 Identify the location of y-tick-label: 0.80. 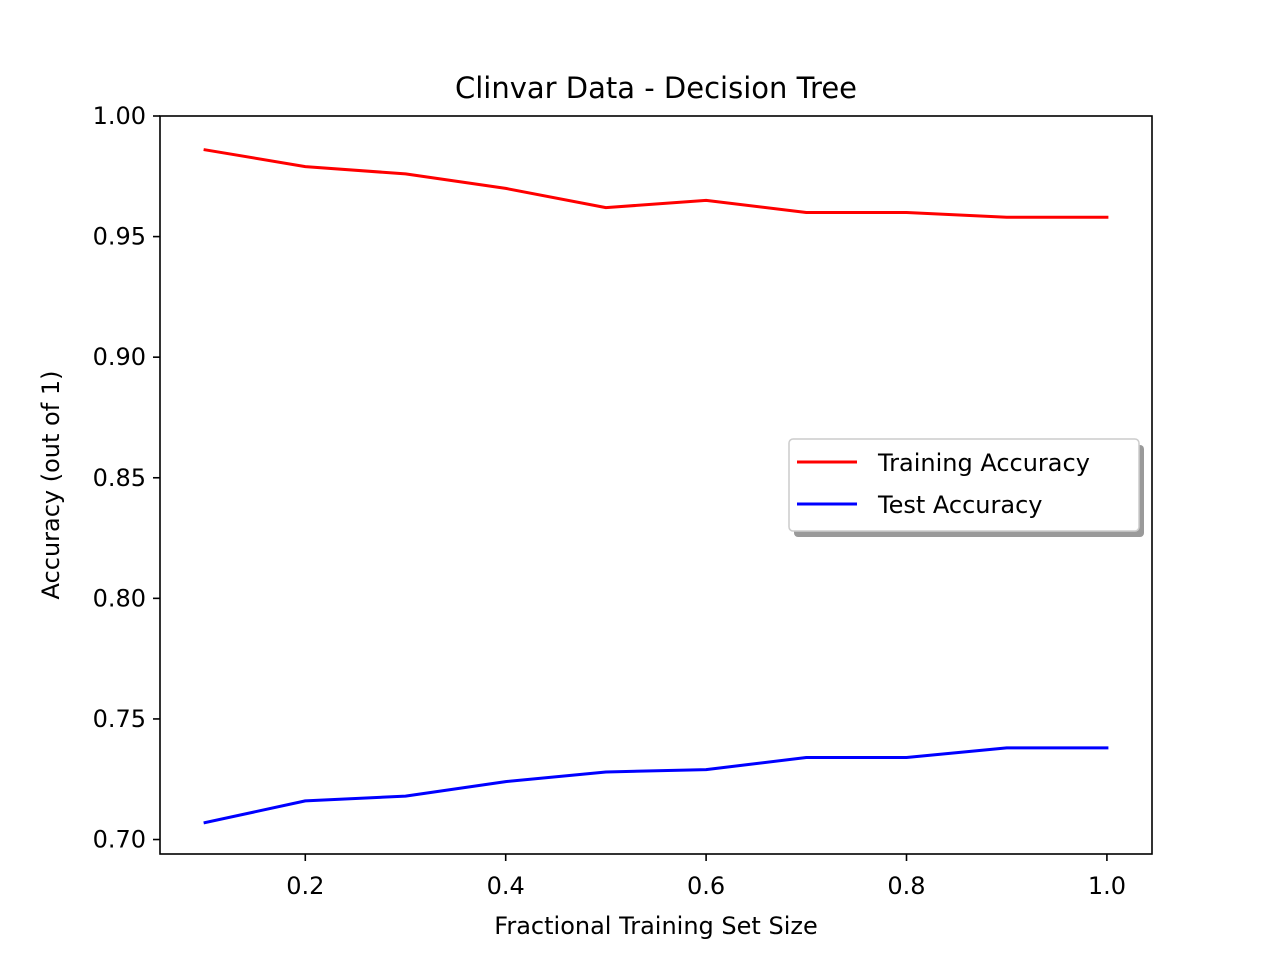
(119, 598).